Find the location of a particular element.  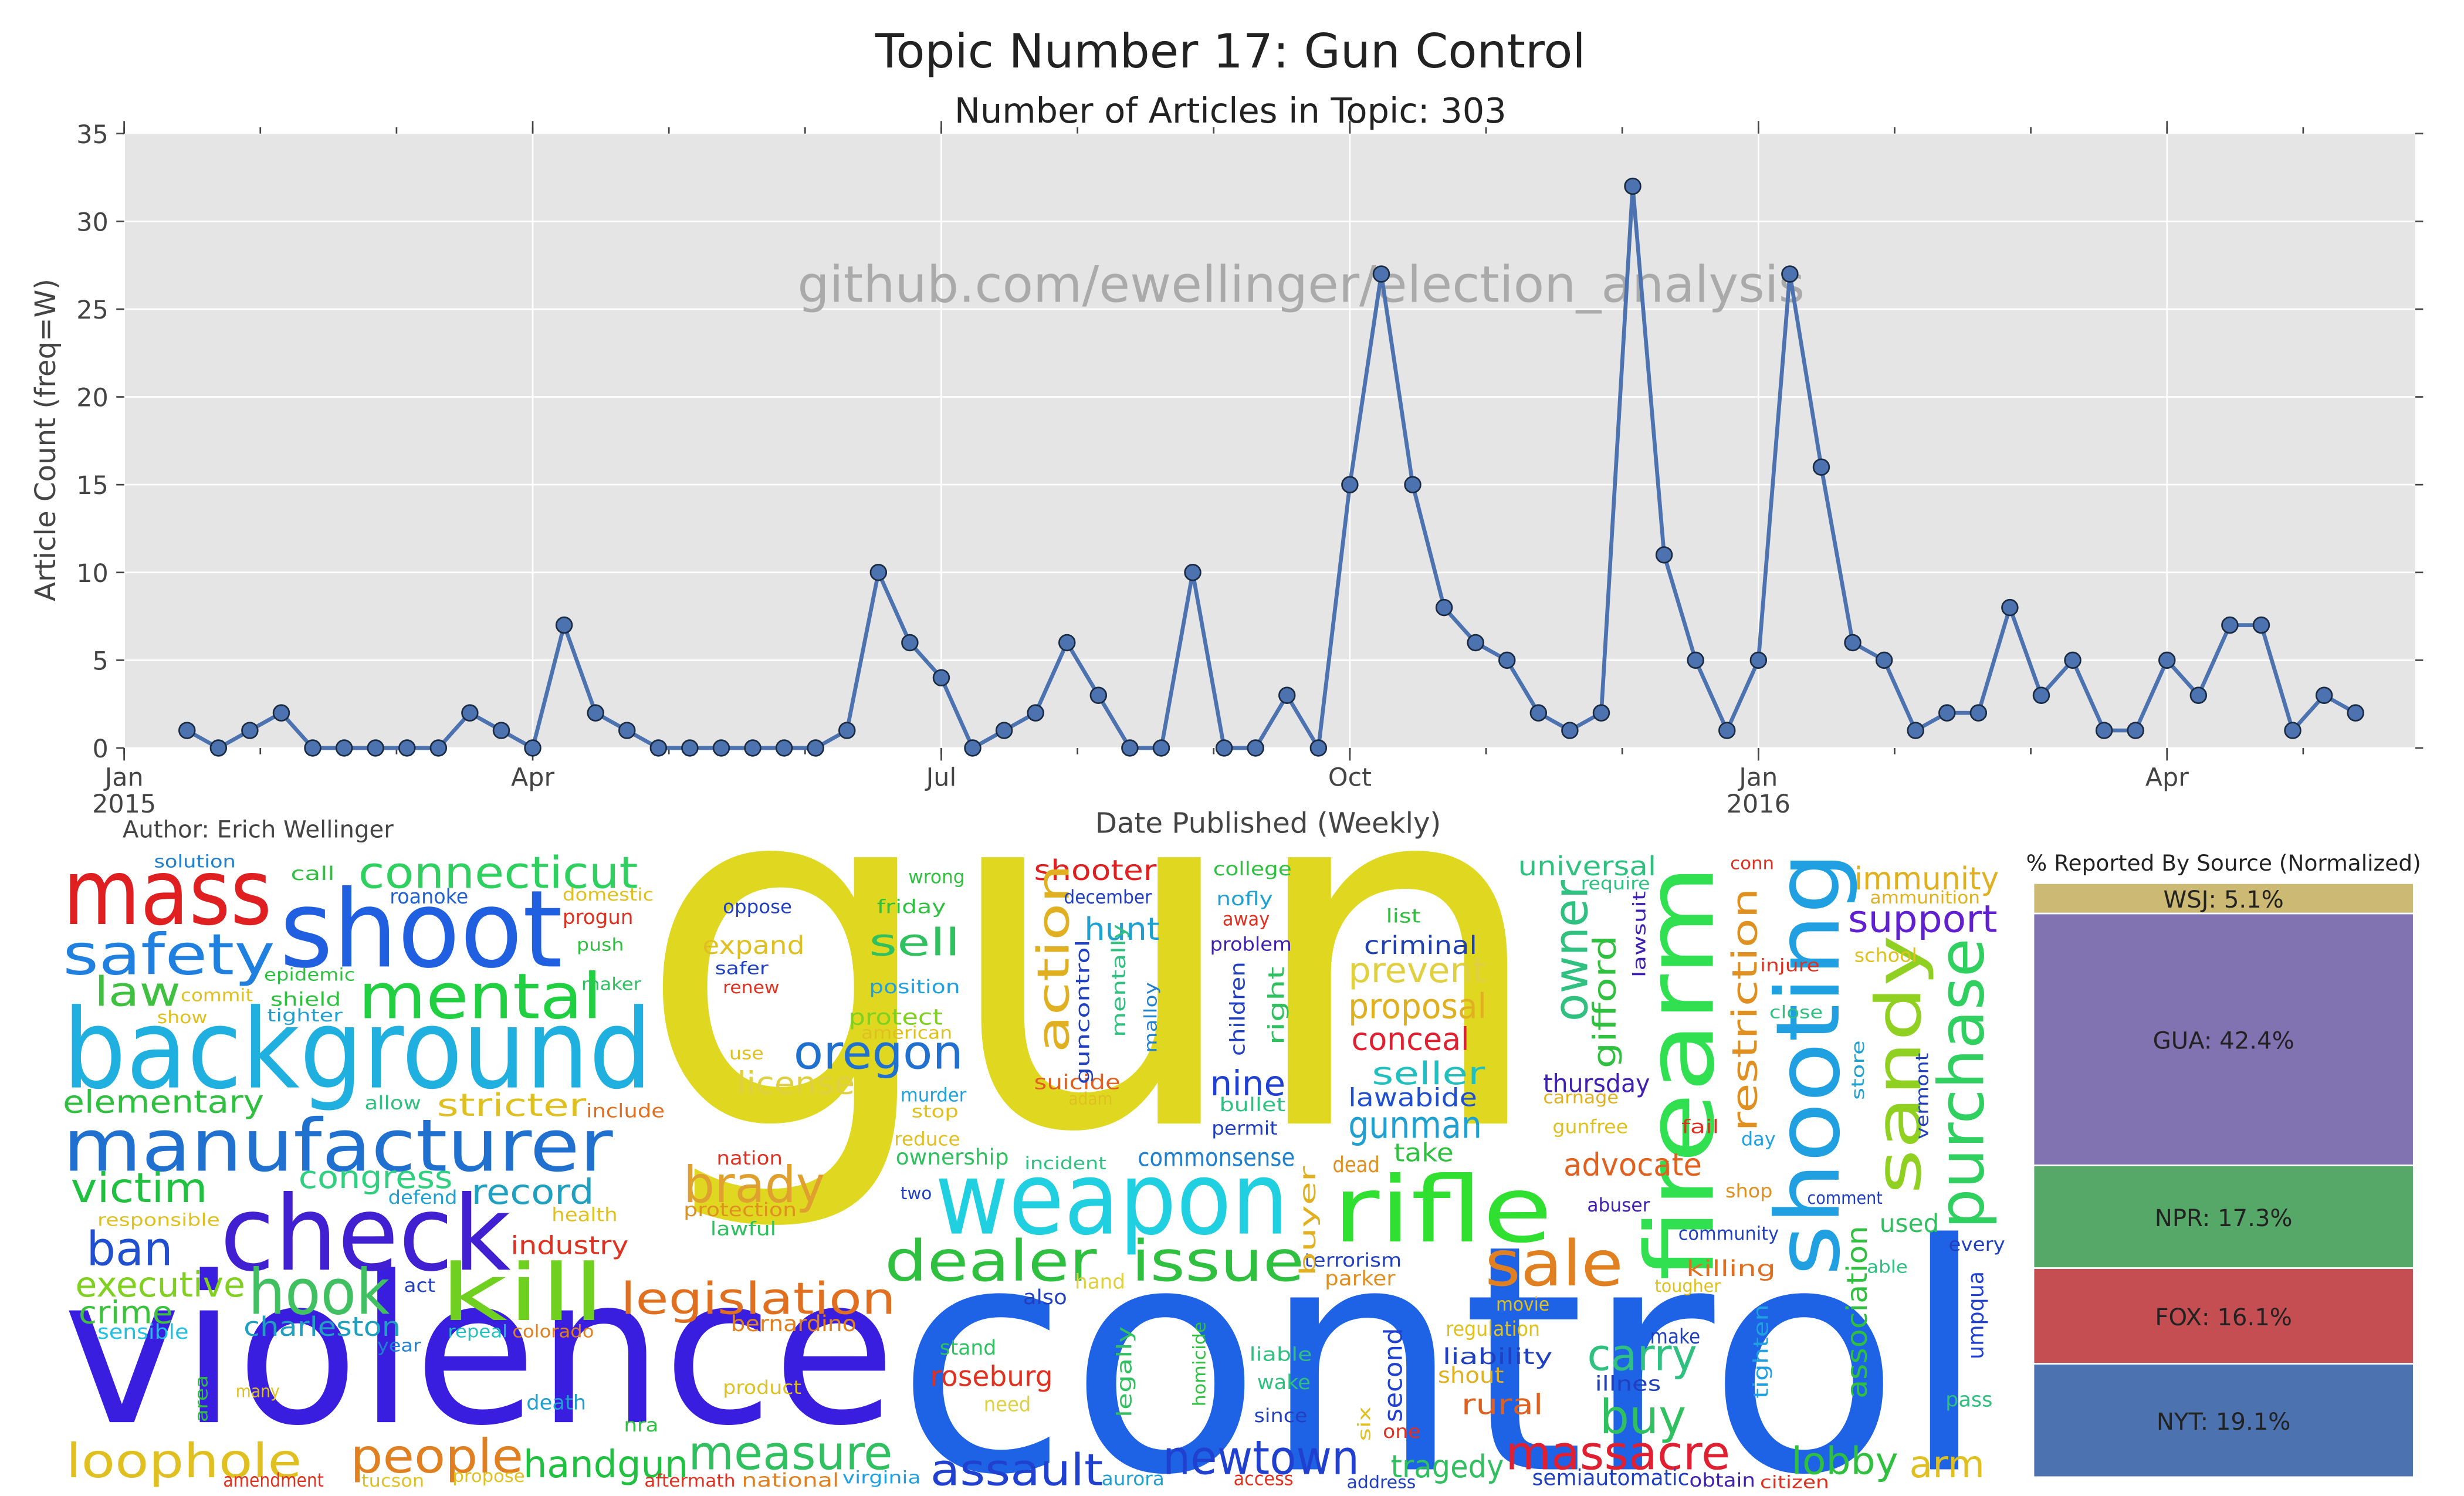

word: lawsuit is located at coordinates (1639, 934).